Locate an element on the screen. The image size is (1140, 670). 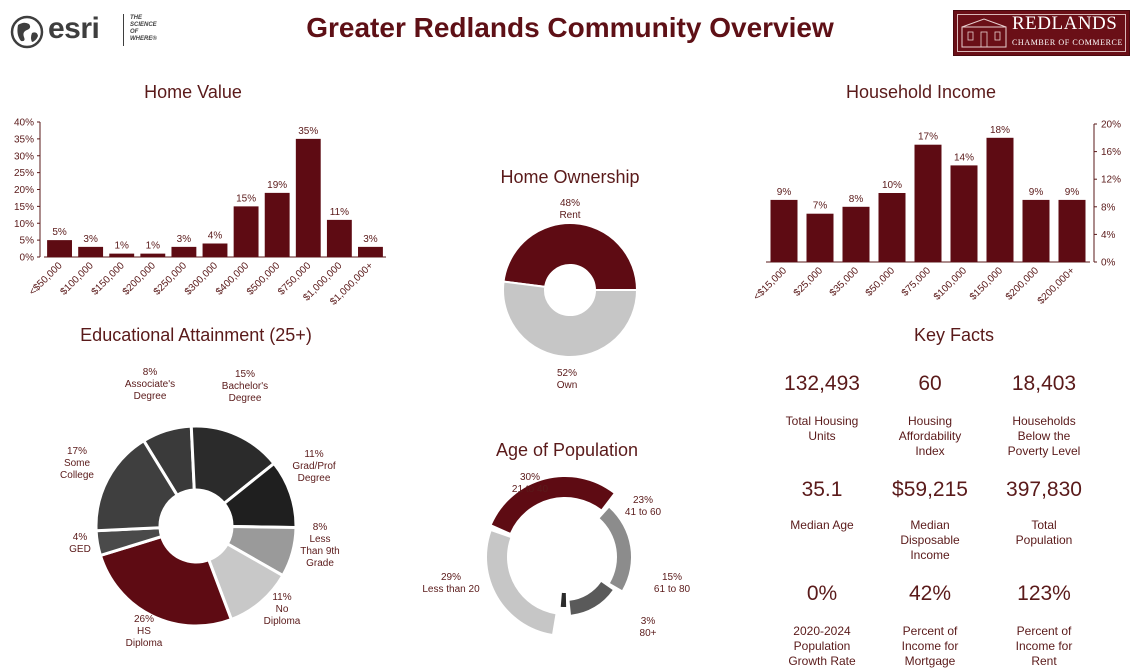
y-tick-label: 12% is located at coordinates (1111, 180).